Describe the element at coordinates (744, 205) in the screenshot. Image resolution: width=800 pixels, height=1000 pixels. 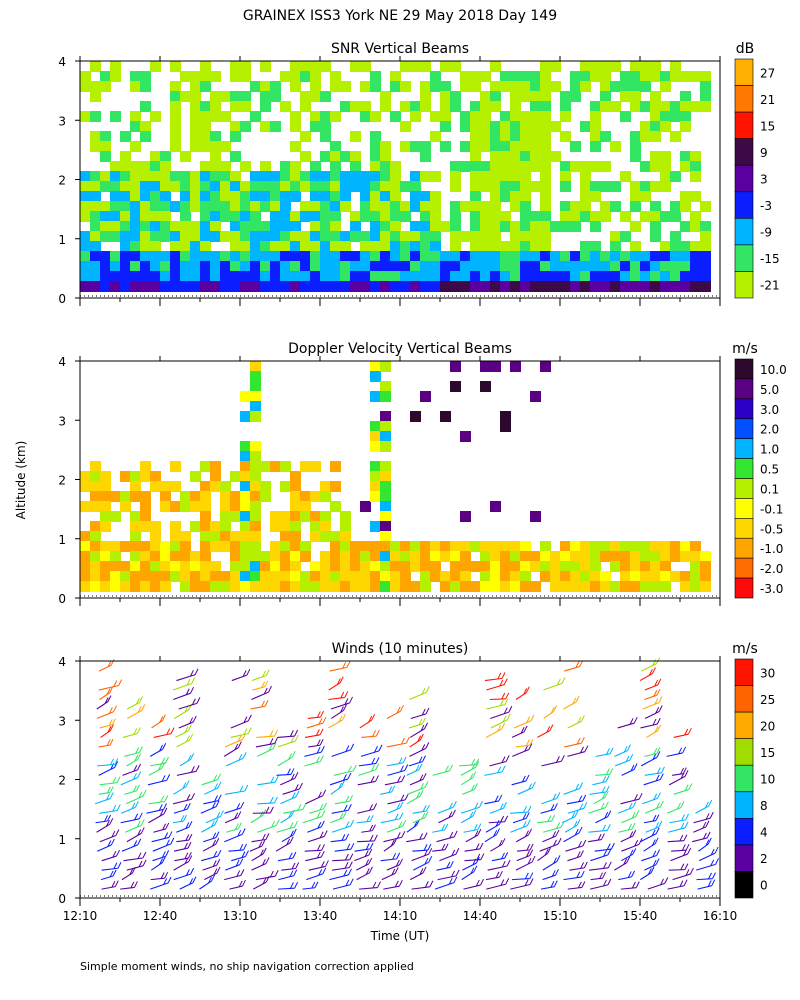
I see `colorbar-swatch` at that location.